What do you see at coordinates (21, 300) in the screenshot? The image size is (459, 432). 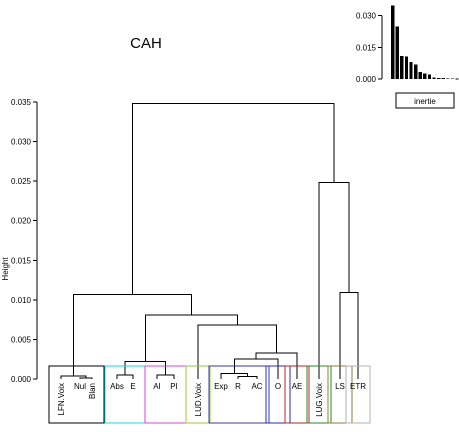 I see `y-tick-label: 0.010` at bounding box center [21, 300].